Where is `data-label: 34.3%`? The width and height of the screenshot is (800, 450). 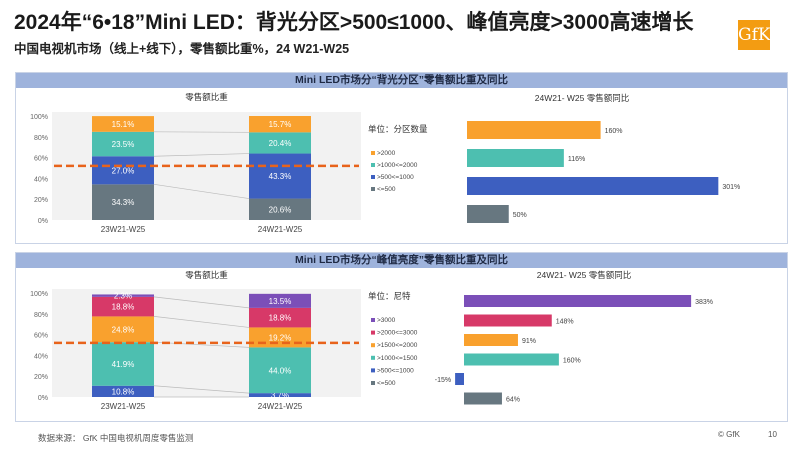
data-label: 34.3% is located at coordinates (123, 202).